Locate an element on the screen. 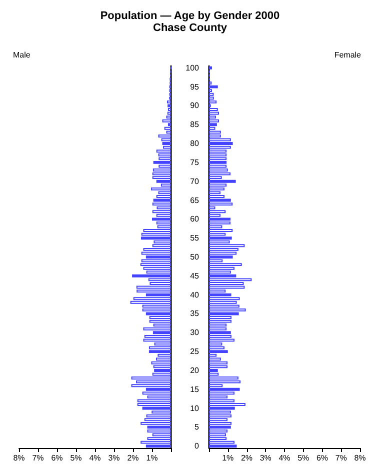  y-tick-label: 65 is located at coordinates (195, 200).